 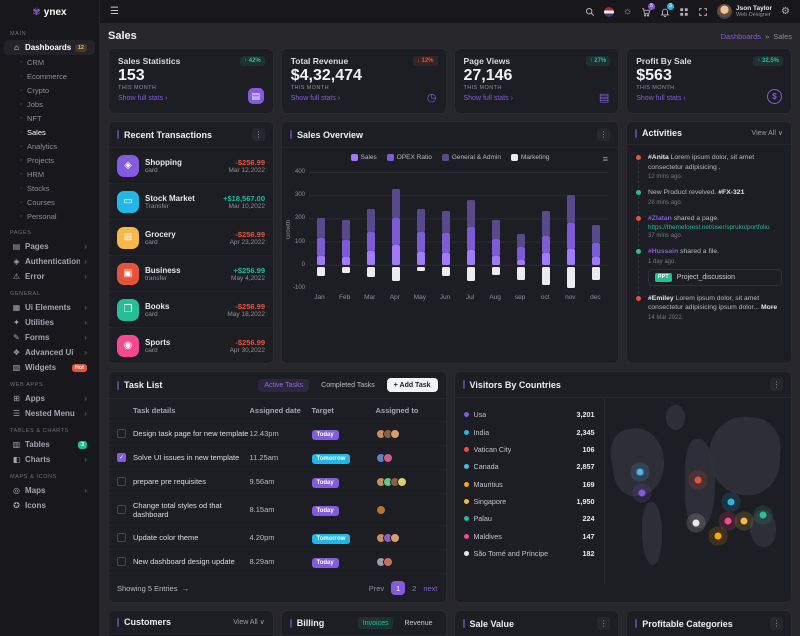 What do you see at coordinates (49, 413) in the screenshot?
I see `sidebar-item-nested-menu: ☰ Nested Menu ›` at bounding box center [49, 413].